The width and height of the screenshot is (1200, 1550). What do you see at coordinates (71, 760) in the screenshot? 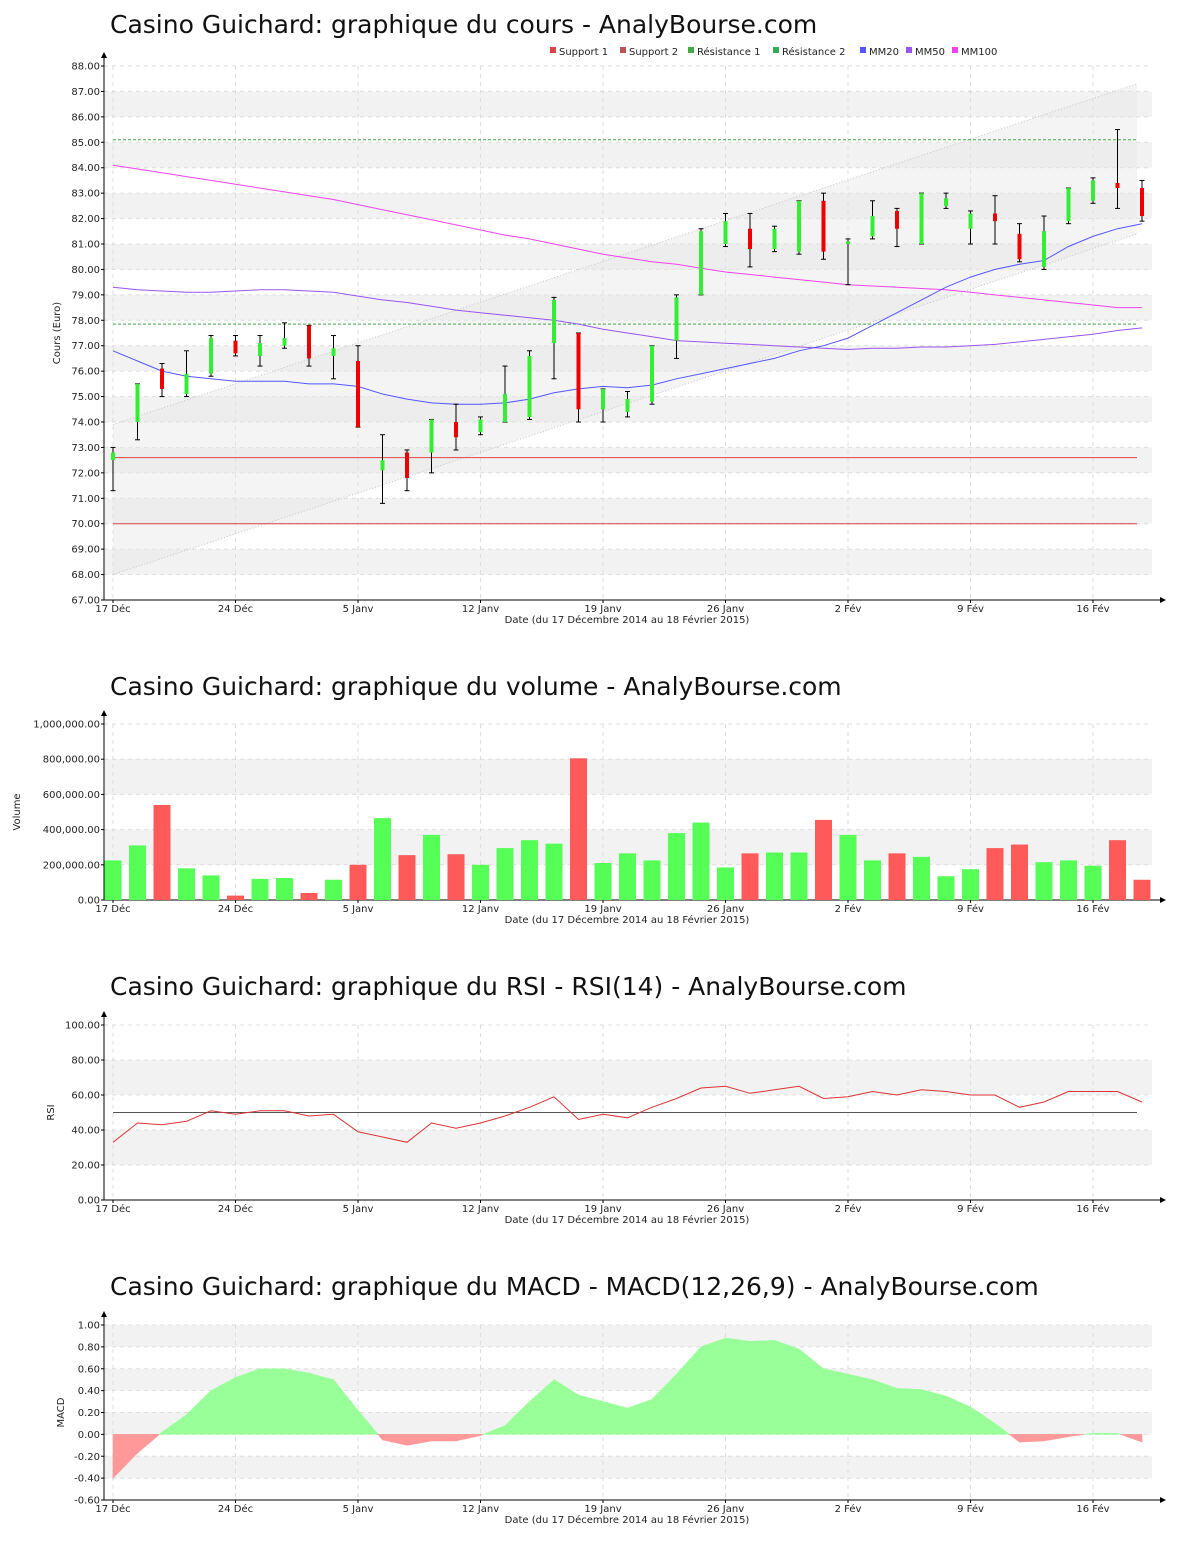
I see `y-tick-label: 800,000.00` at bounding box center [71, 760].